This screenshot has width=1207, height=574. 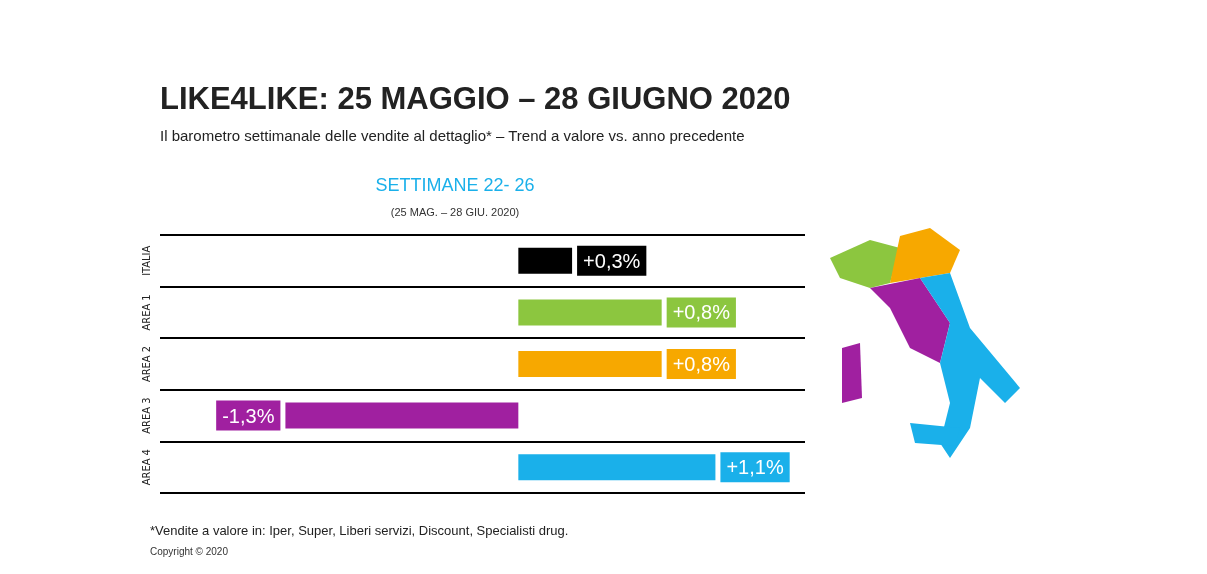 I want to click on y-tick-label: AREA 4, so click(x=146, y=467).